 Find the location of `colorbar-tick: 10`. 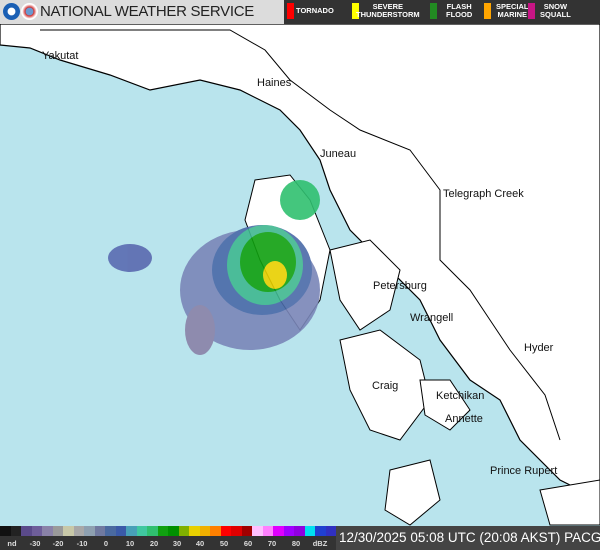

colorbar-tick: 10 is located at coordinates (130, 543).